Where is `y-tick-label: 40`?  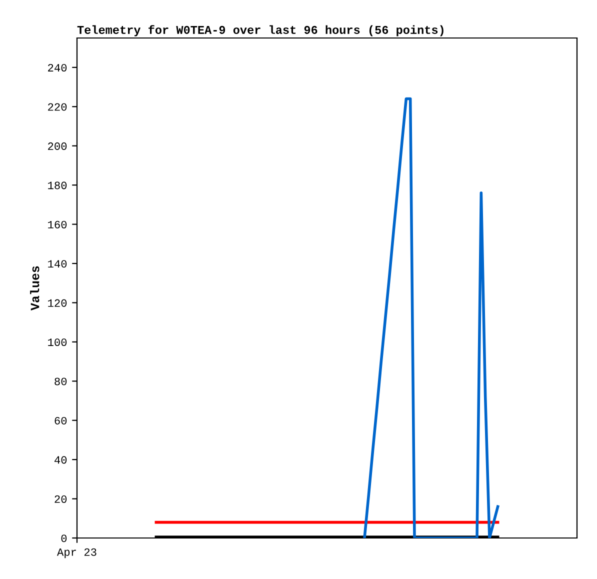 y-tick-label: 40 is located at coordinates (60, 460).